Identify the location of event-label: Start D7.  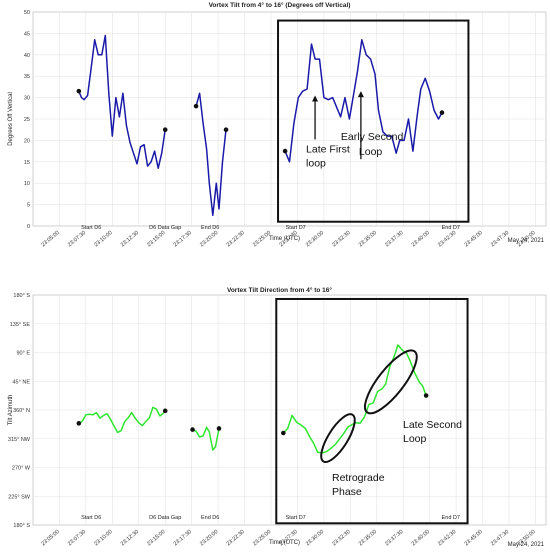
(296, 228).